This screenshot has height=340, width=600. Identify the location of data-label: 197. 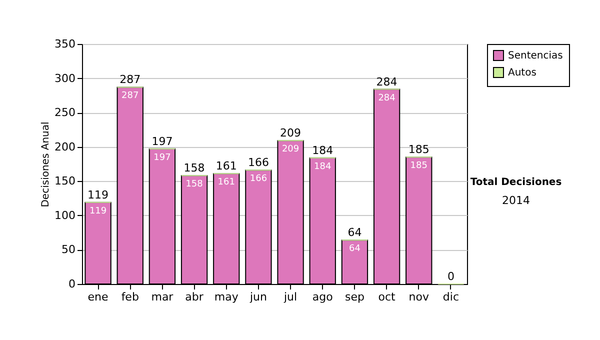
(162, 157).